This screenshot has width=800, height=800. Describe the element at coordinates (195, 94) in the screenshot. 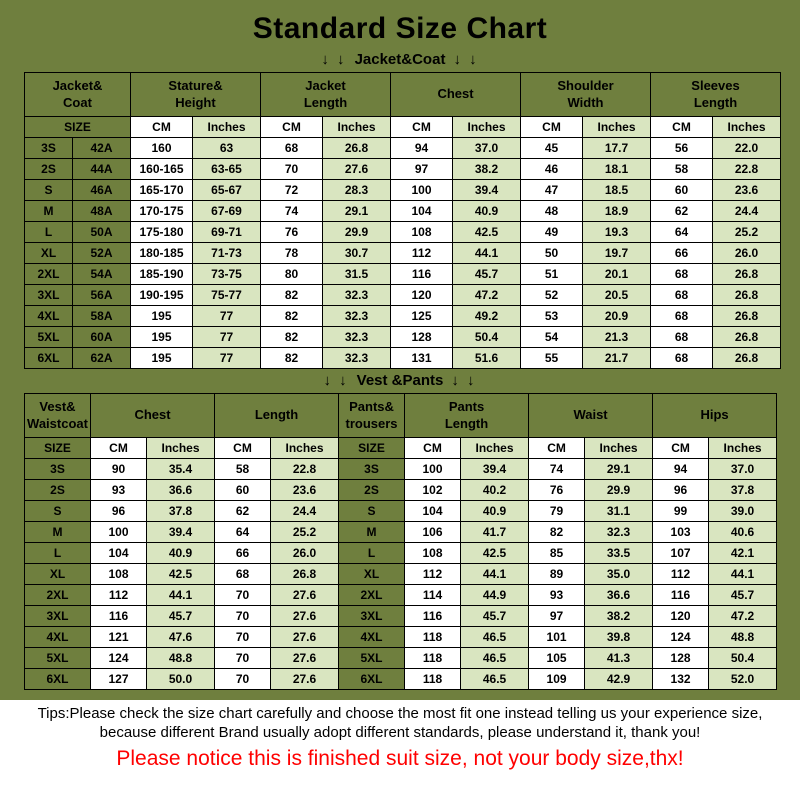

I see `column-group-header: Stature& Height` at that location.